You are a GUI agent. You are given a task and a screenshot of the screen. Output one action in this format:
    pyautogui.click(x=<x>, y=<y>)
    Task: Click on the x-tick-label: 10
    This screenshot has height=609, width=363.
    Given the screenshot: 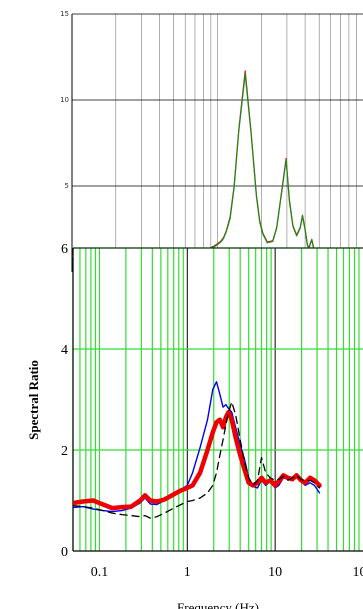 What is the action you would take?
    pyautogui.click(x=275, y=572)
    